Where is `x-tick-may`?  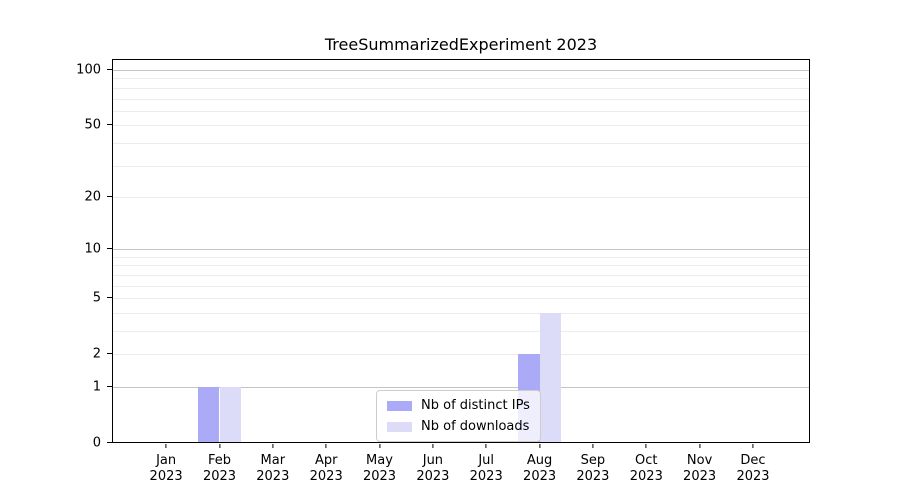 x-tick-may is located at coordinates (379, 446).